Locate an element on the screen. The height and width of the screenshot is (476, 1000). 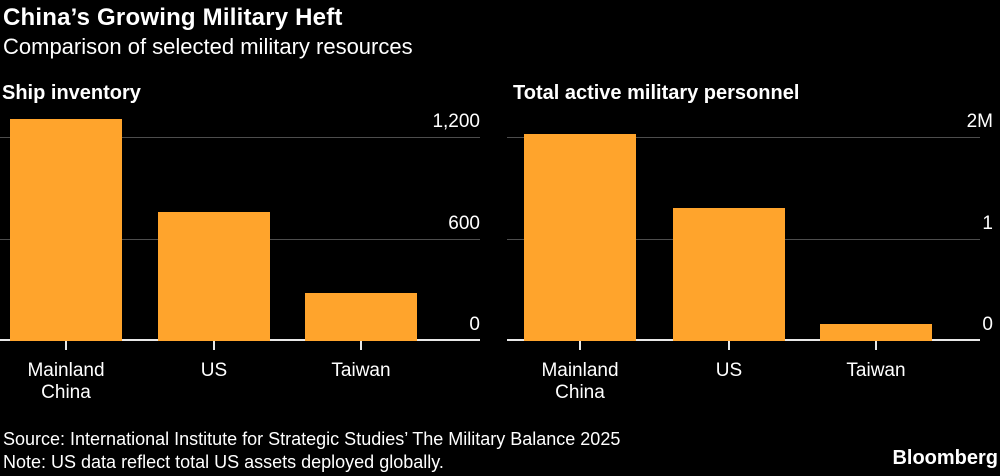
y-axis-label-600: 600 is located at coordinates (464, 223).